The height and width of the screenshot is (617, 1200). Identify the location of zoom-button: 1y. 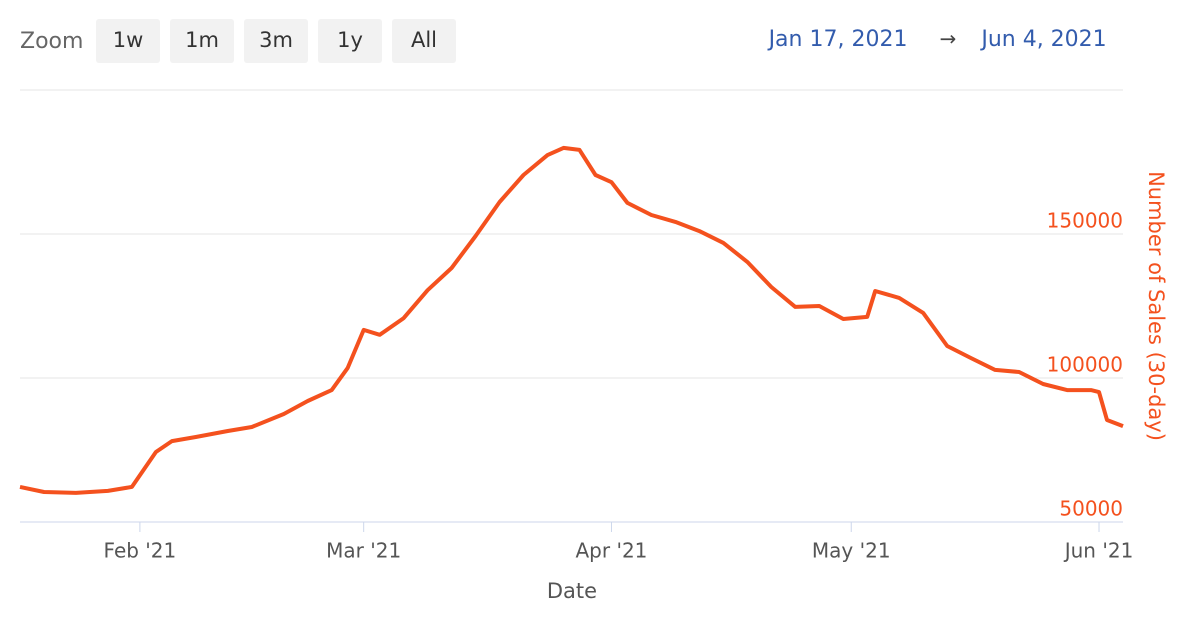
(350, 41).